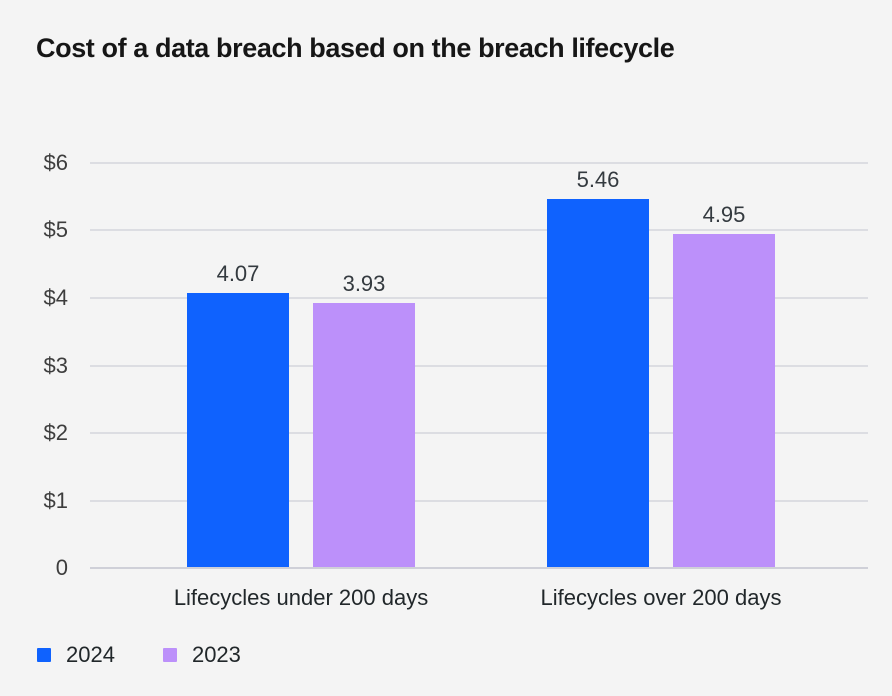 This screenshot has width=892, height=696. Describe the element at coordinates (724, 385) in the screenshot. I see `bar-2023: 4.95` at that location.